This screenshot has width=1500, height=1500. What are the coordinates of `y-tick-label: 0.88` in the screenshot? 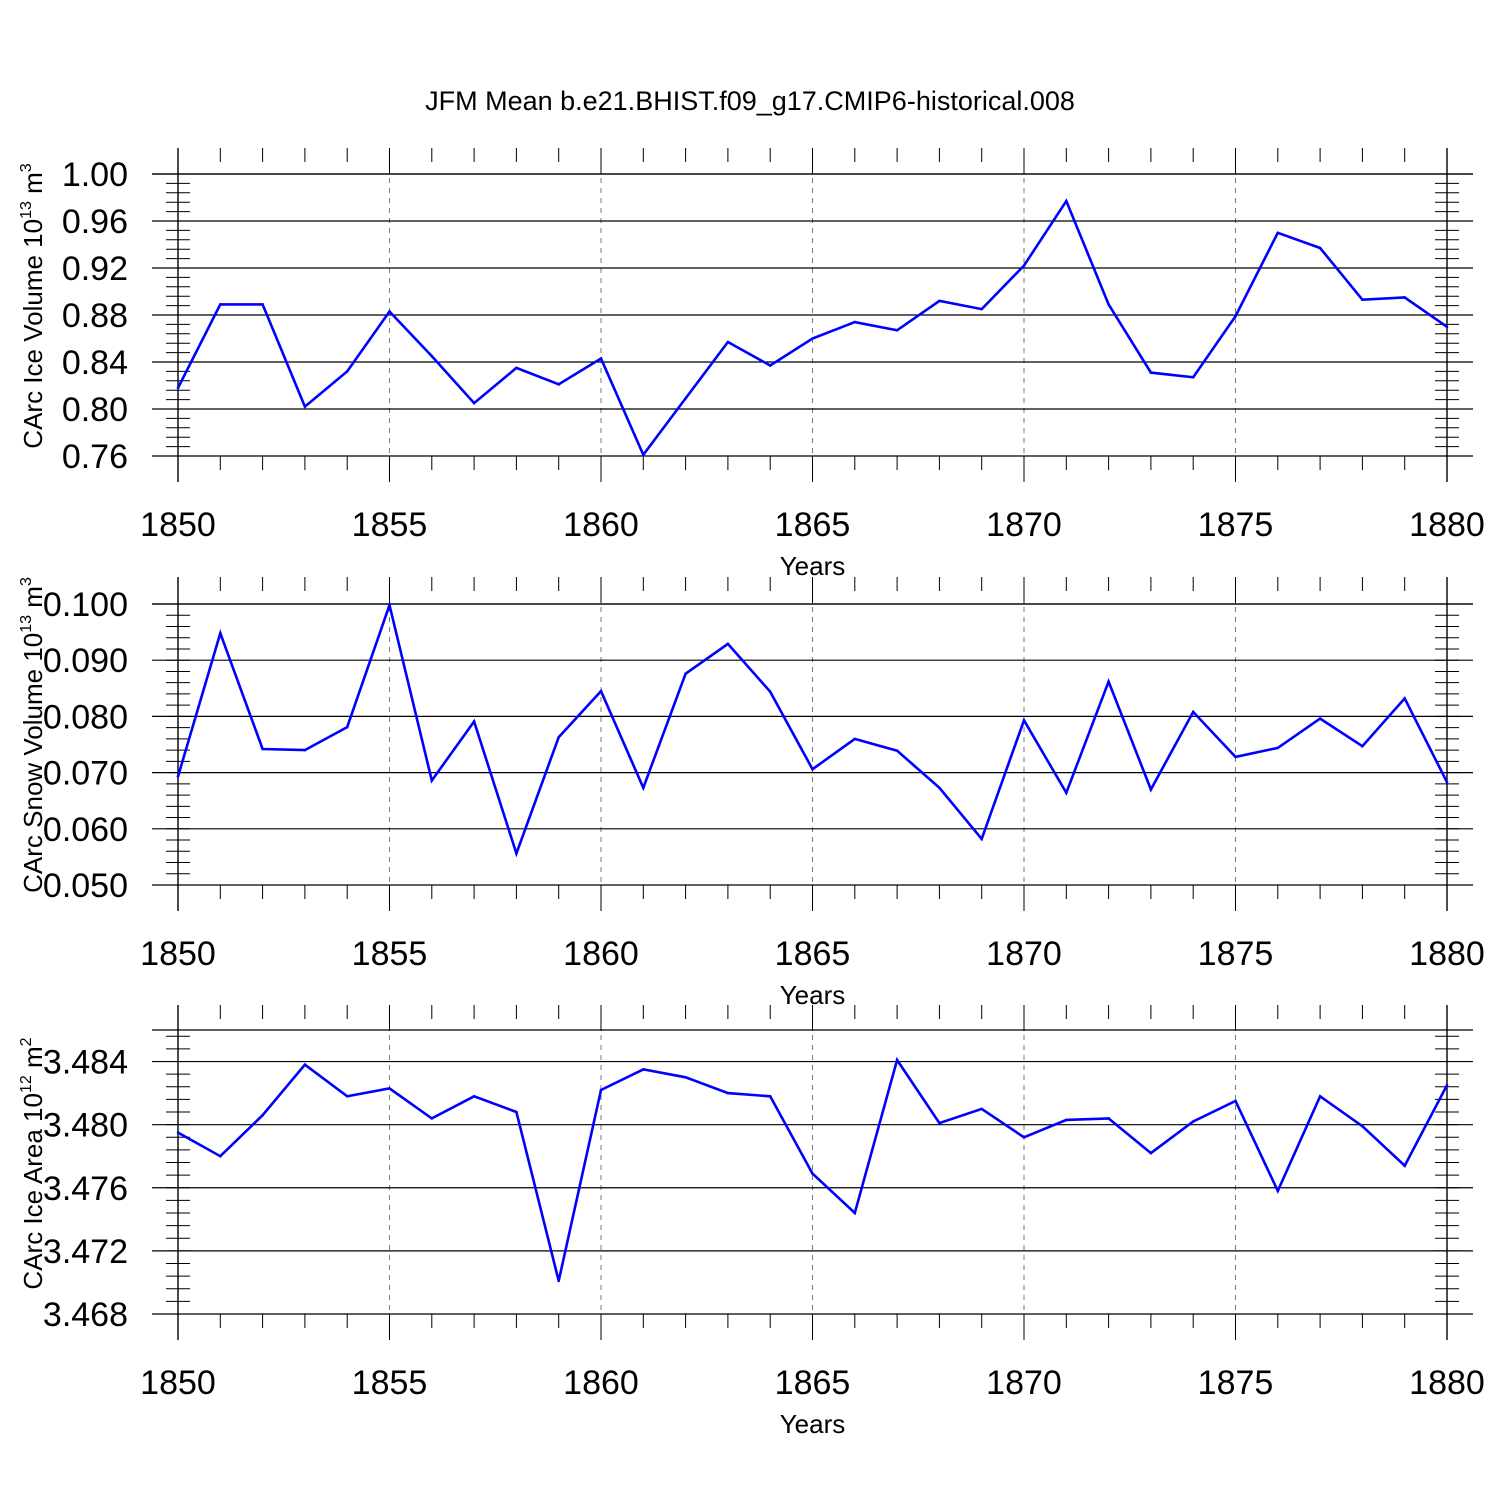 It's located at (95, 316).